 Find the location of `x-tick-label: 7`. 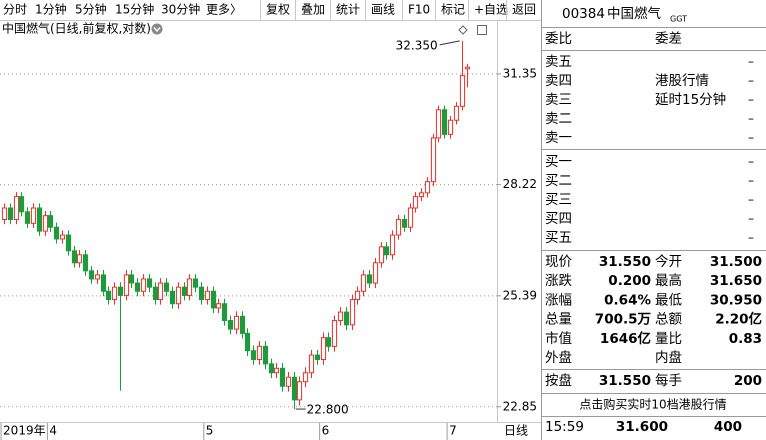

x-tick-label: 7 is located at coordinates (453, 431).